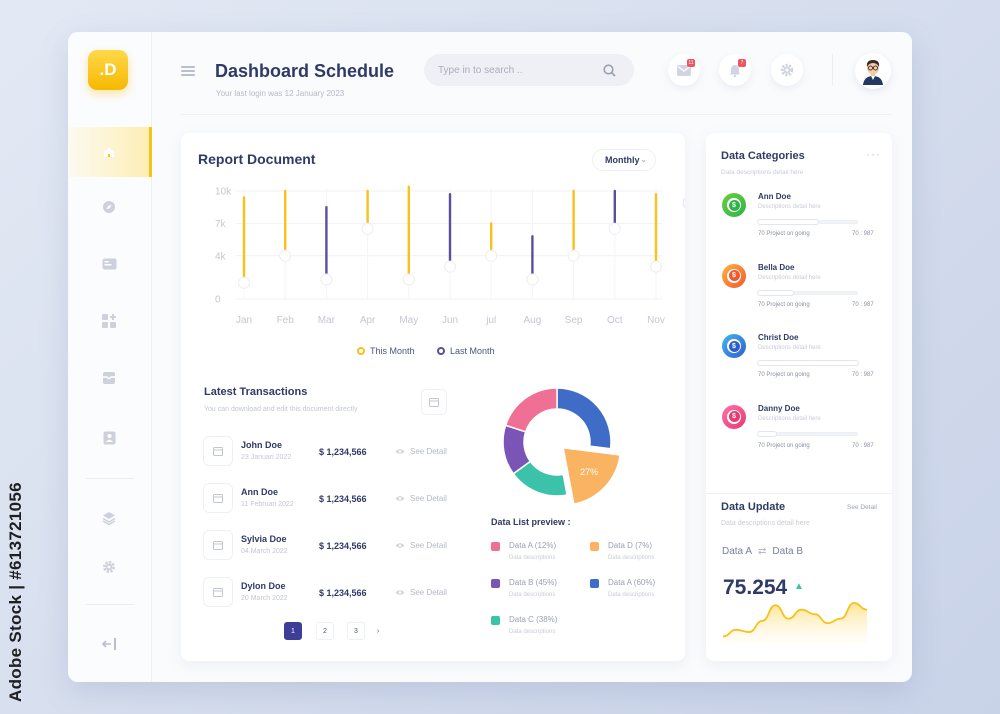  I want to click on sidebar-item-explore, so click(109, 207).